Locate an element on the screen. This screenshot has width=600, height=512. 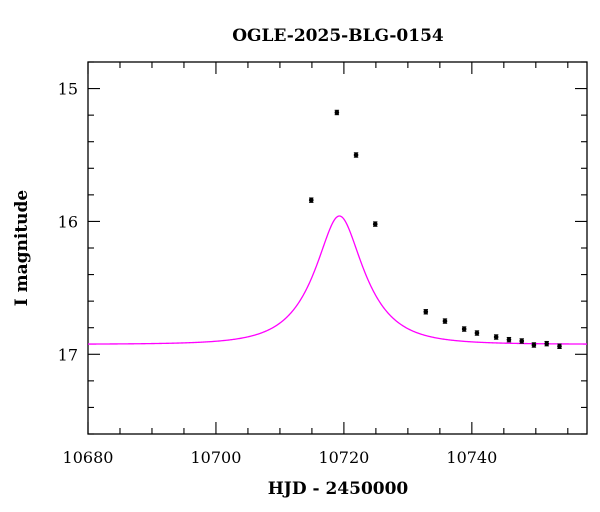
y-tick-label: 17 is located at coordinates (68, 354).